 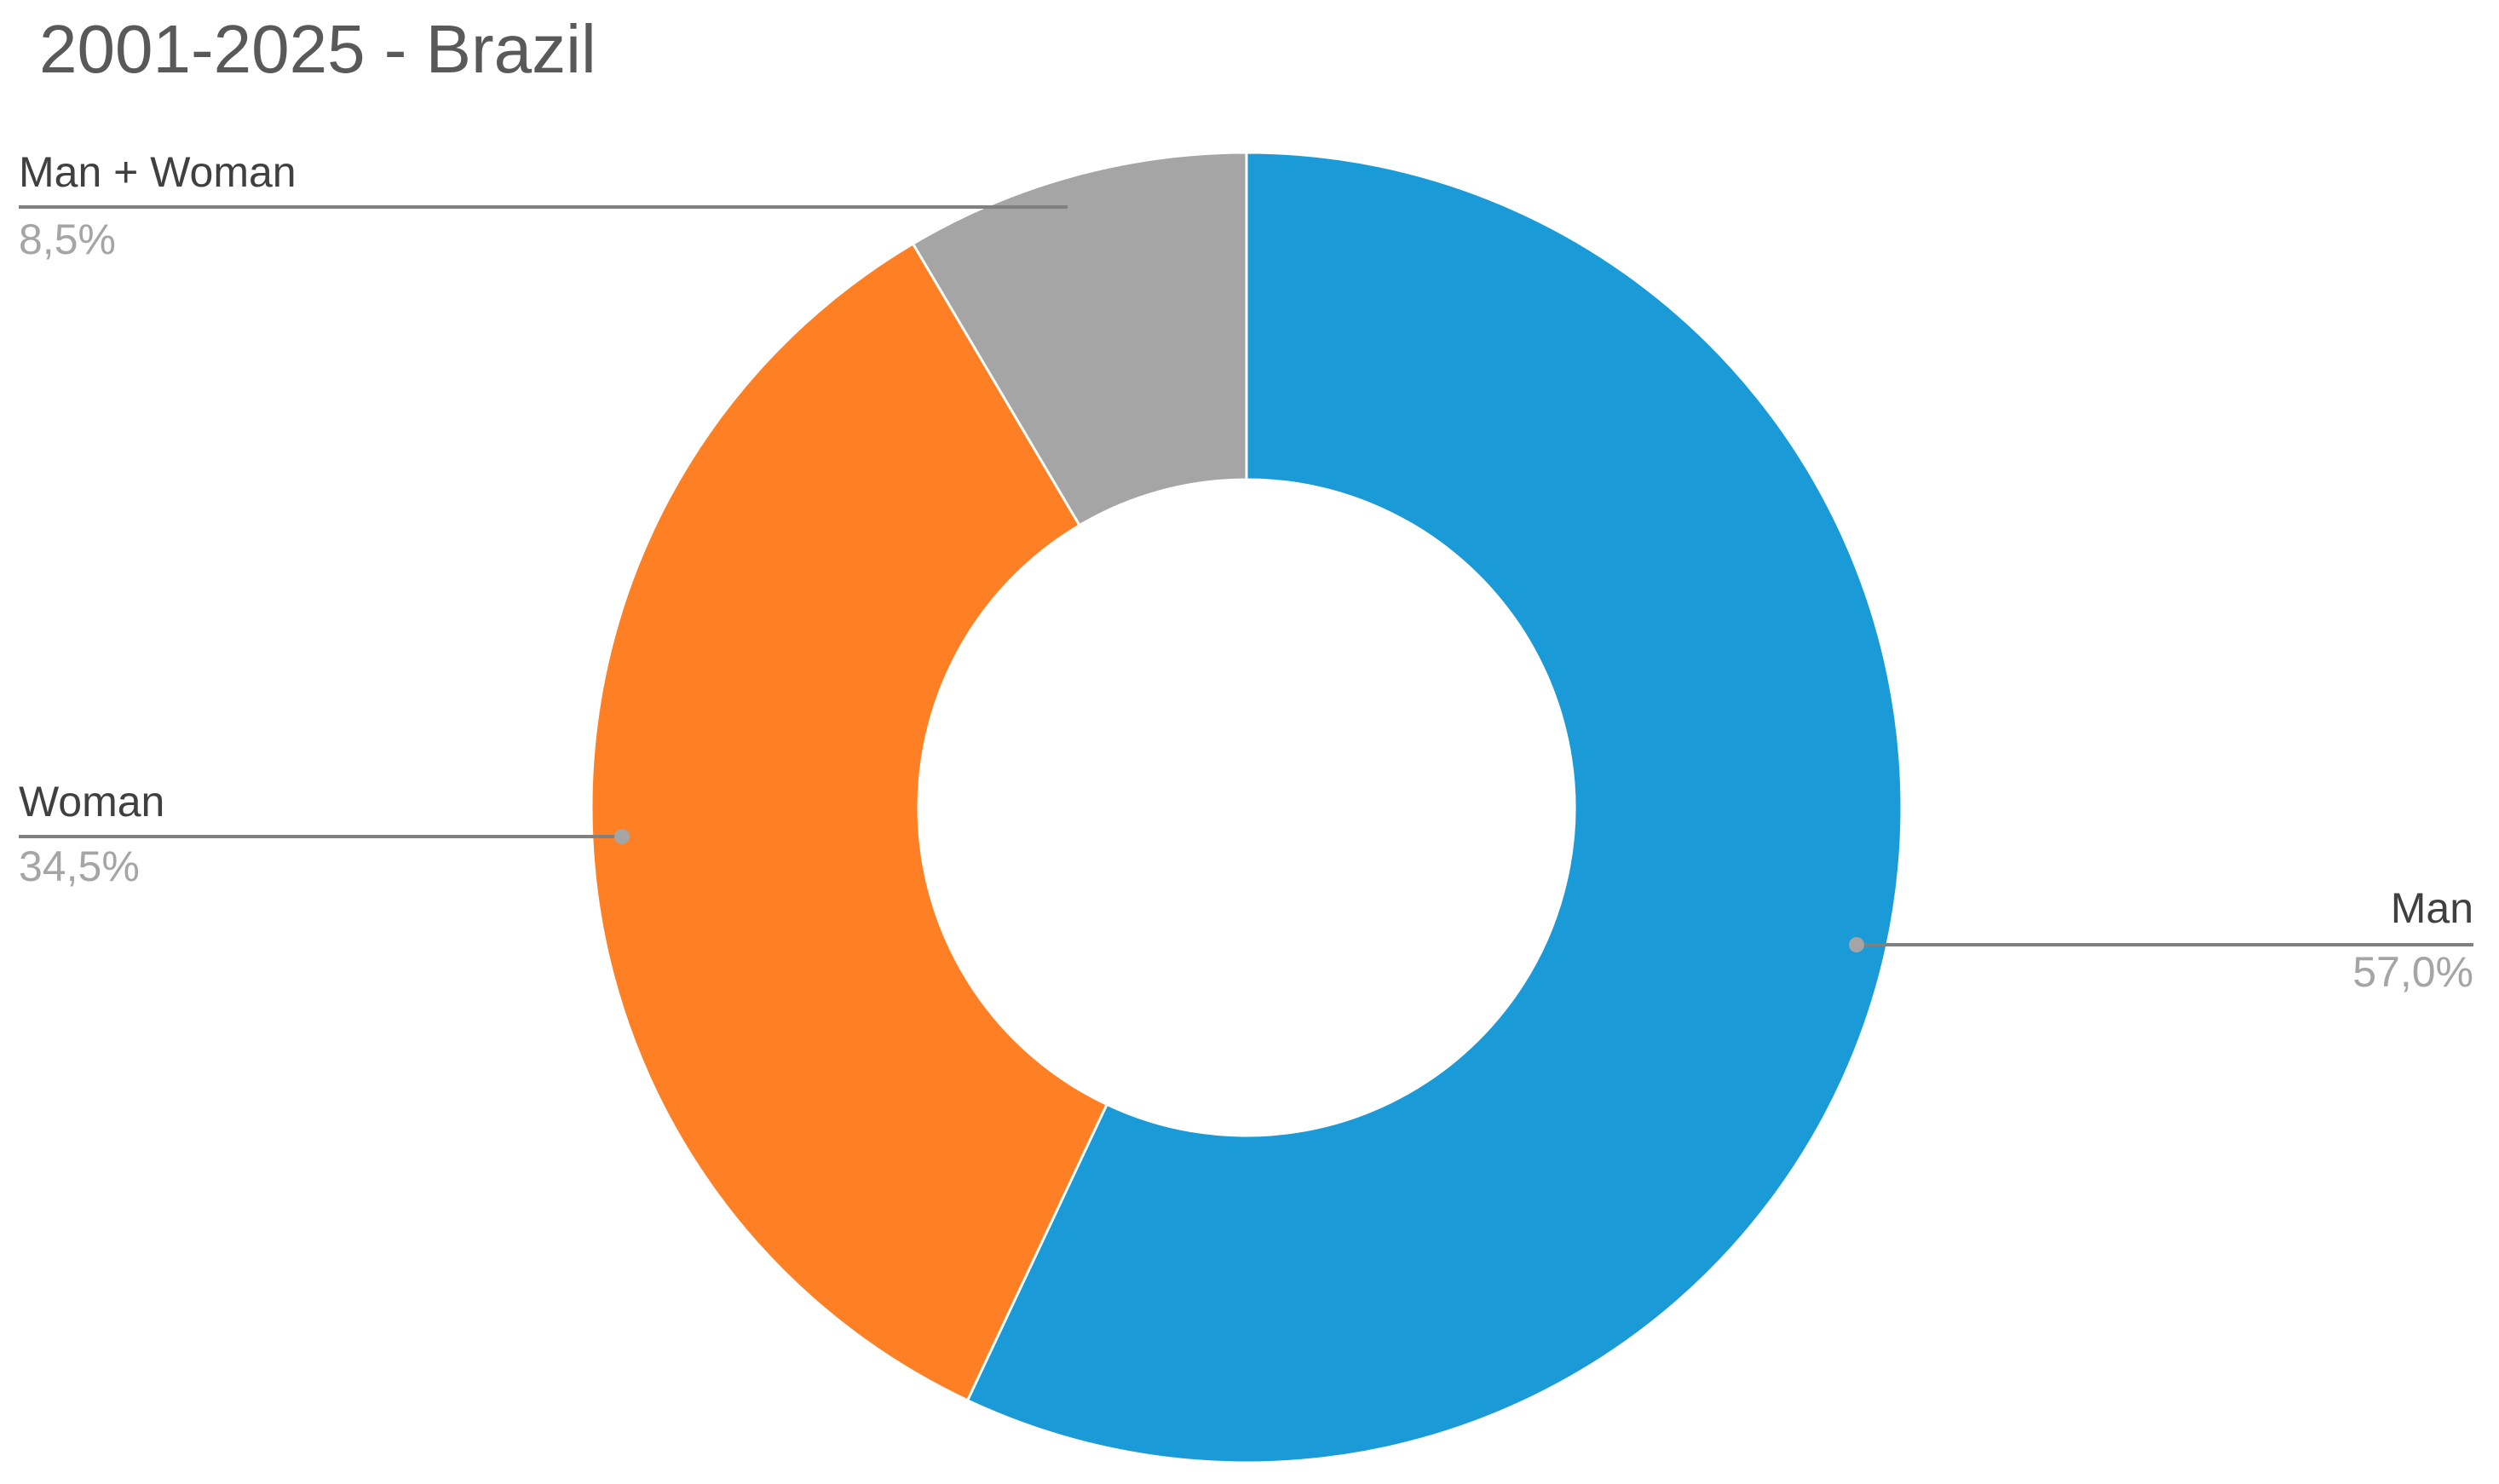 What do you see at coordinates (318, 49) in the screenshot?
I see `chart-title: 2001-2025 - Brazil` at bounding box center [318, 49].